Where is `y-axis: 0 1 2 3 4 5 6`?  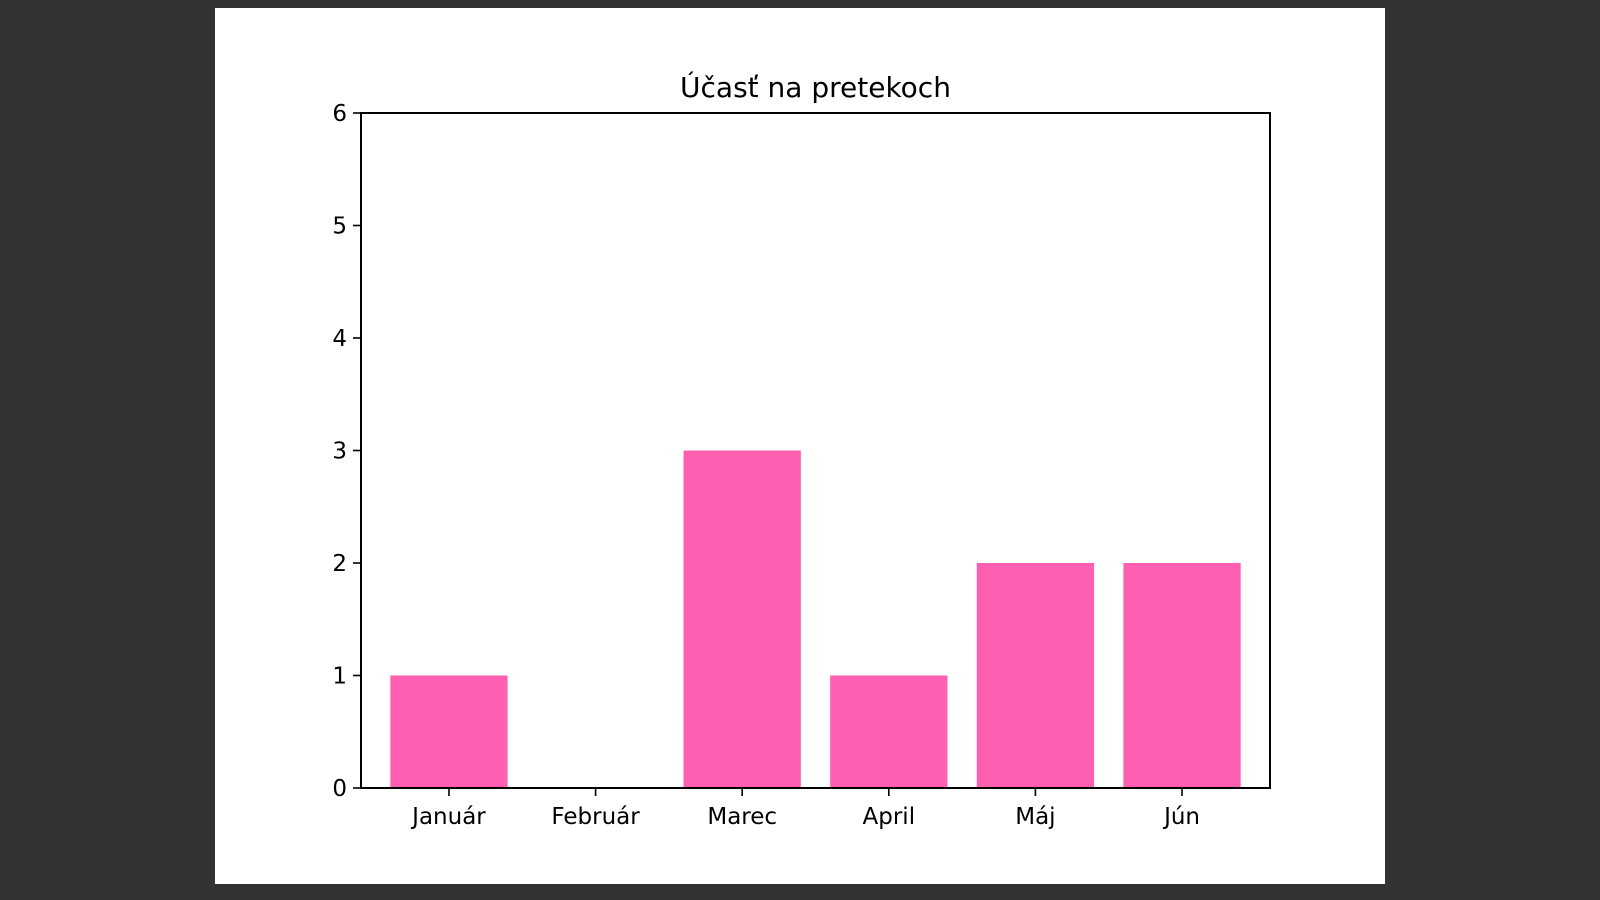
y-axis: 0 1 2 3 4 5 6 is located at coordinates (346, 451).